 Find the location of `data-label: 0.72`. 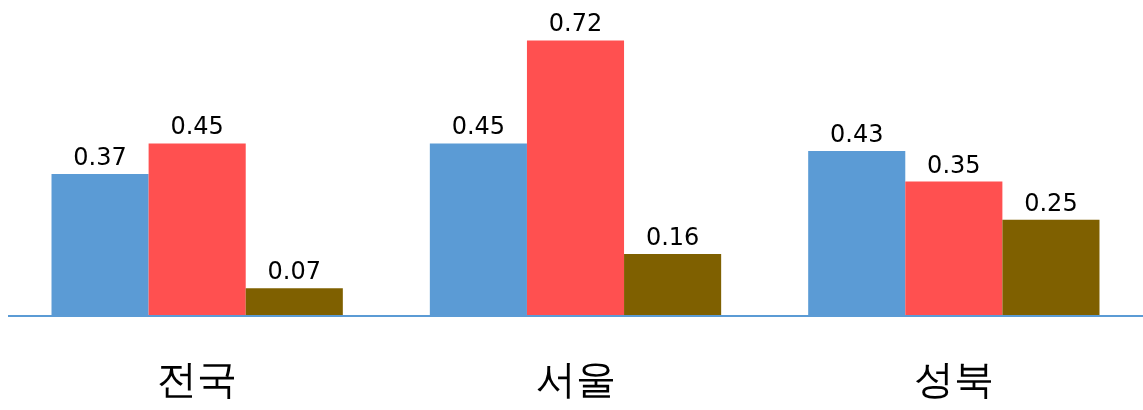

data-label: 0.72 is located at coordinates (575, 23).